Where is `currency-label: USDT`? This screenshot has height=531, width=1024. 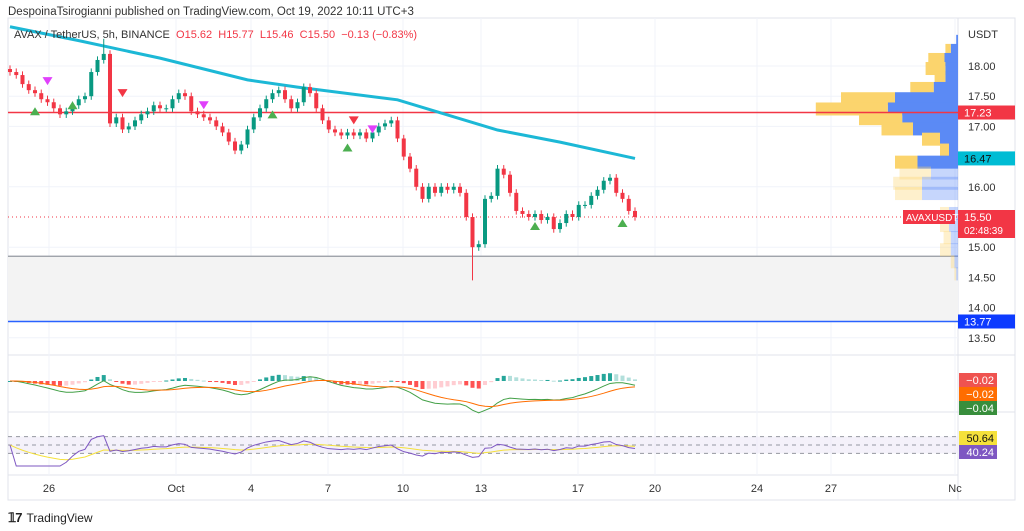
currency-label: USDT is located at coordinates (983, 35).